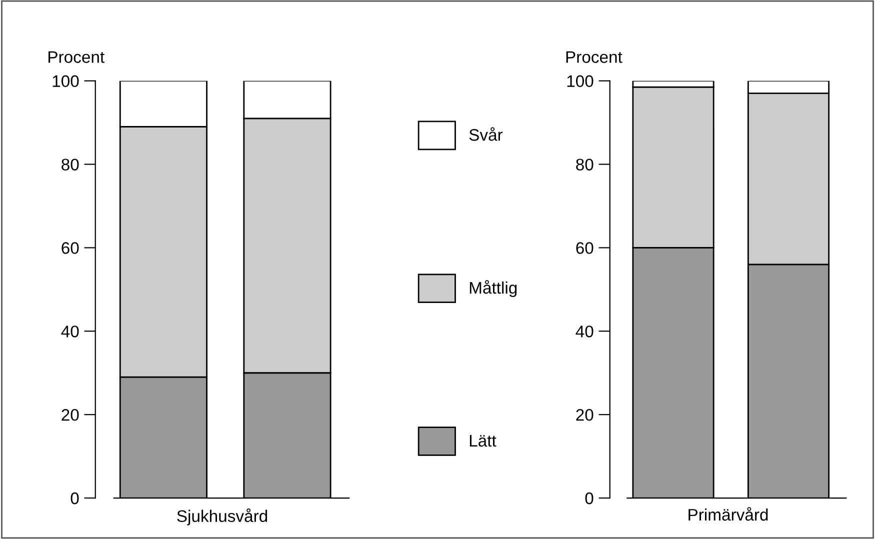  What do you see at coordinates (493, 289) in the screenshot?
I see `legend-label: Måttlig` at bounding box center [493, 289].